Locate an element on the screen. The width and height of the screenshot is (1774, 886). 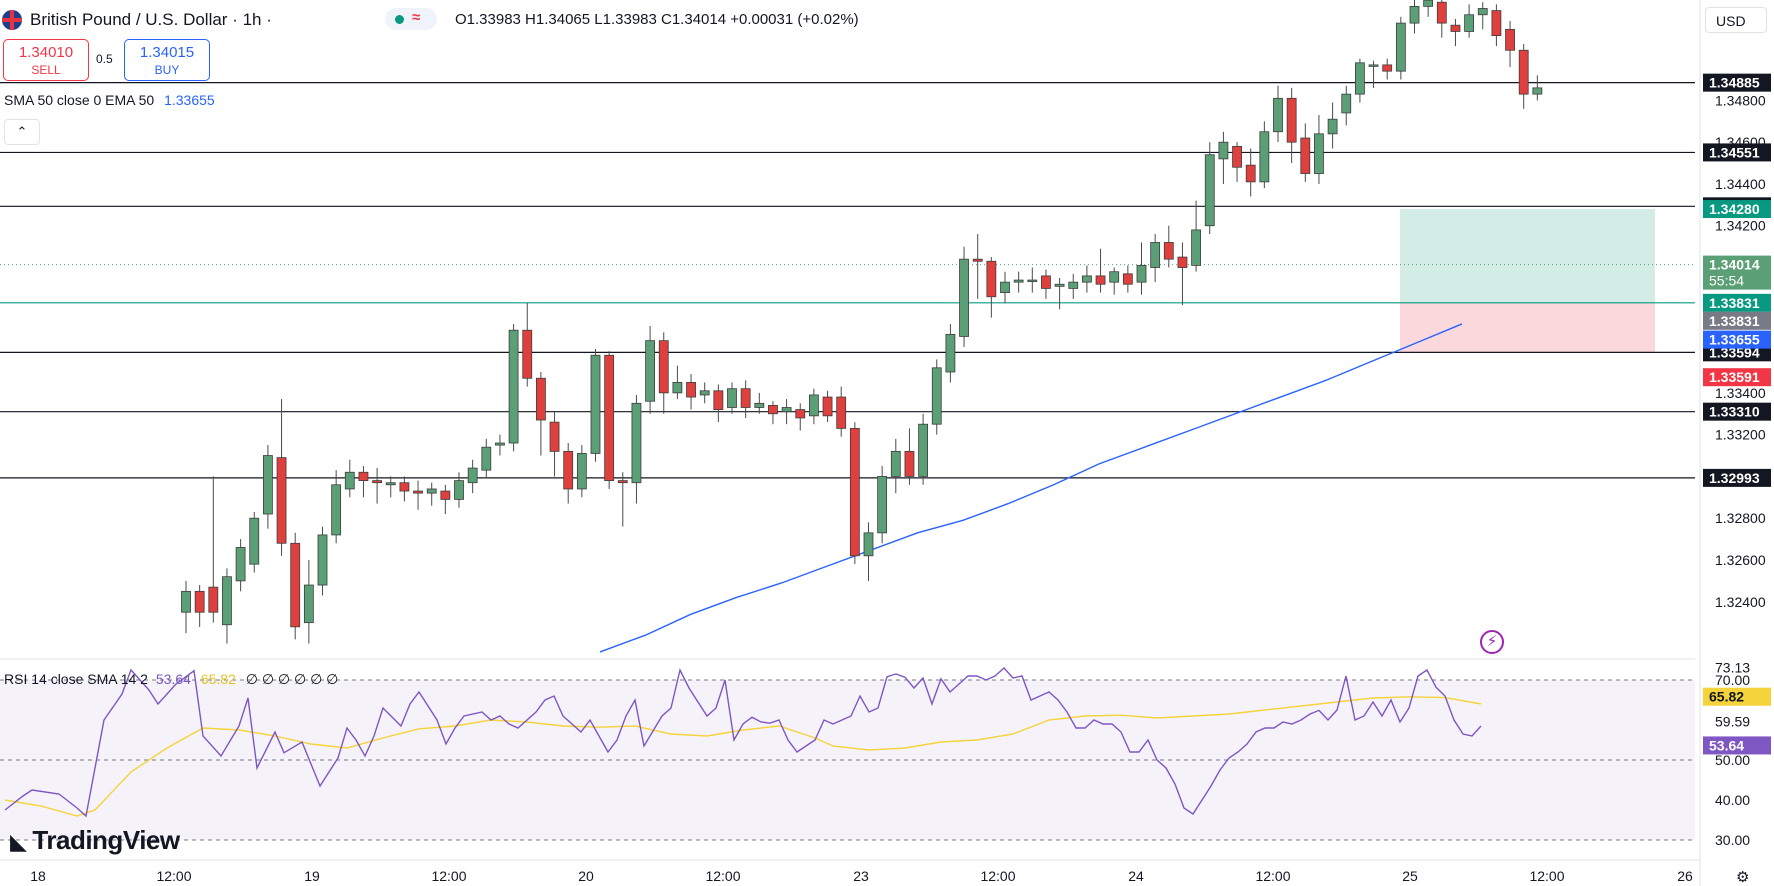
level-price-tag: 1.34551 is located at coordinates (1737, 152).